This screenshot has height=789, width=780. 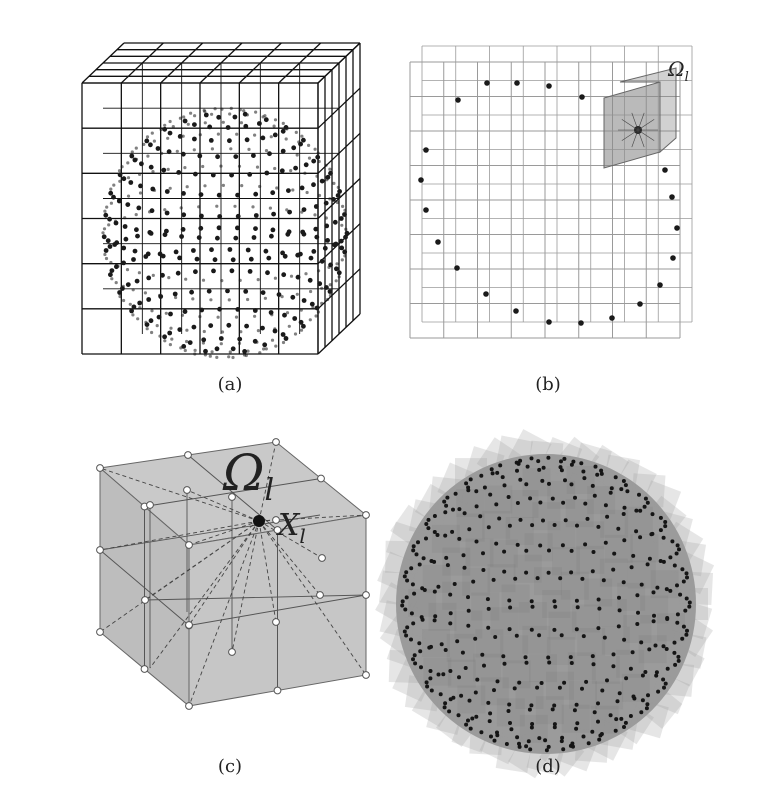 I want to click on caption-d: (d), so click(x=548, y=766).